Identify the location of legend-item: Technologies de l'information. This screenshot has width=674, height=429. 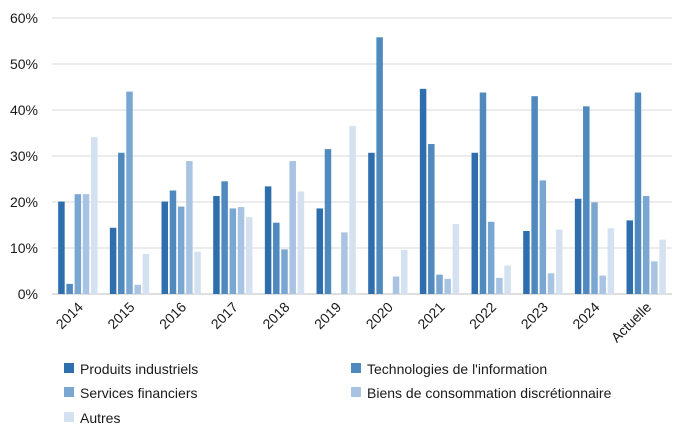
(449, 369).